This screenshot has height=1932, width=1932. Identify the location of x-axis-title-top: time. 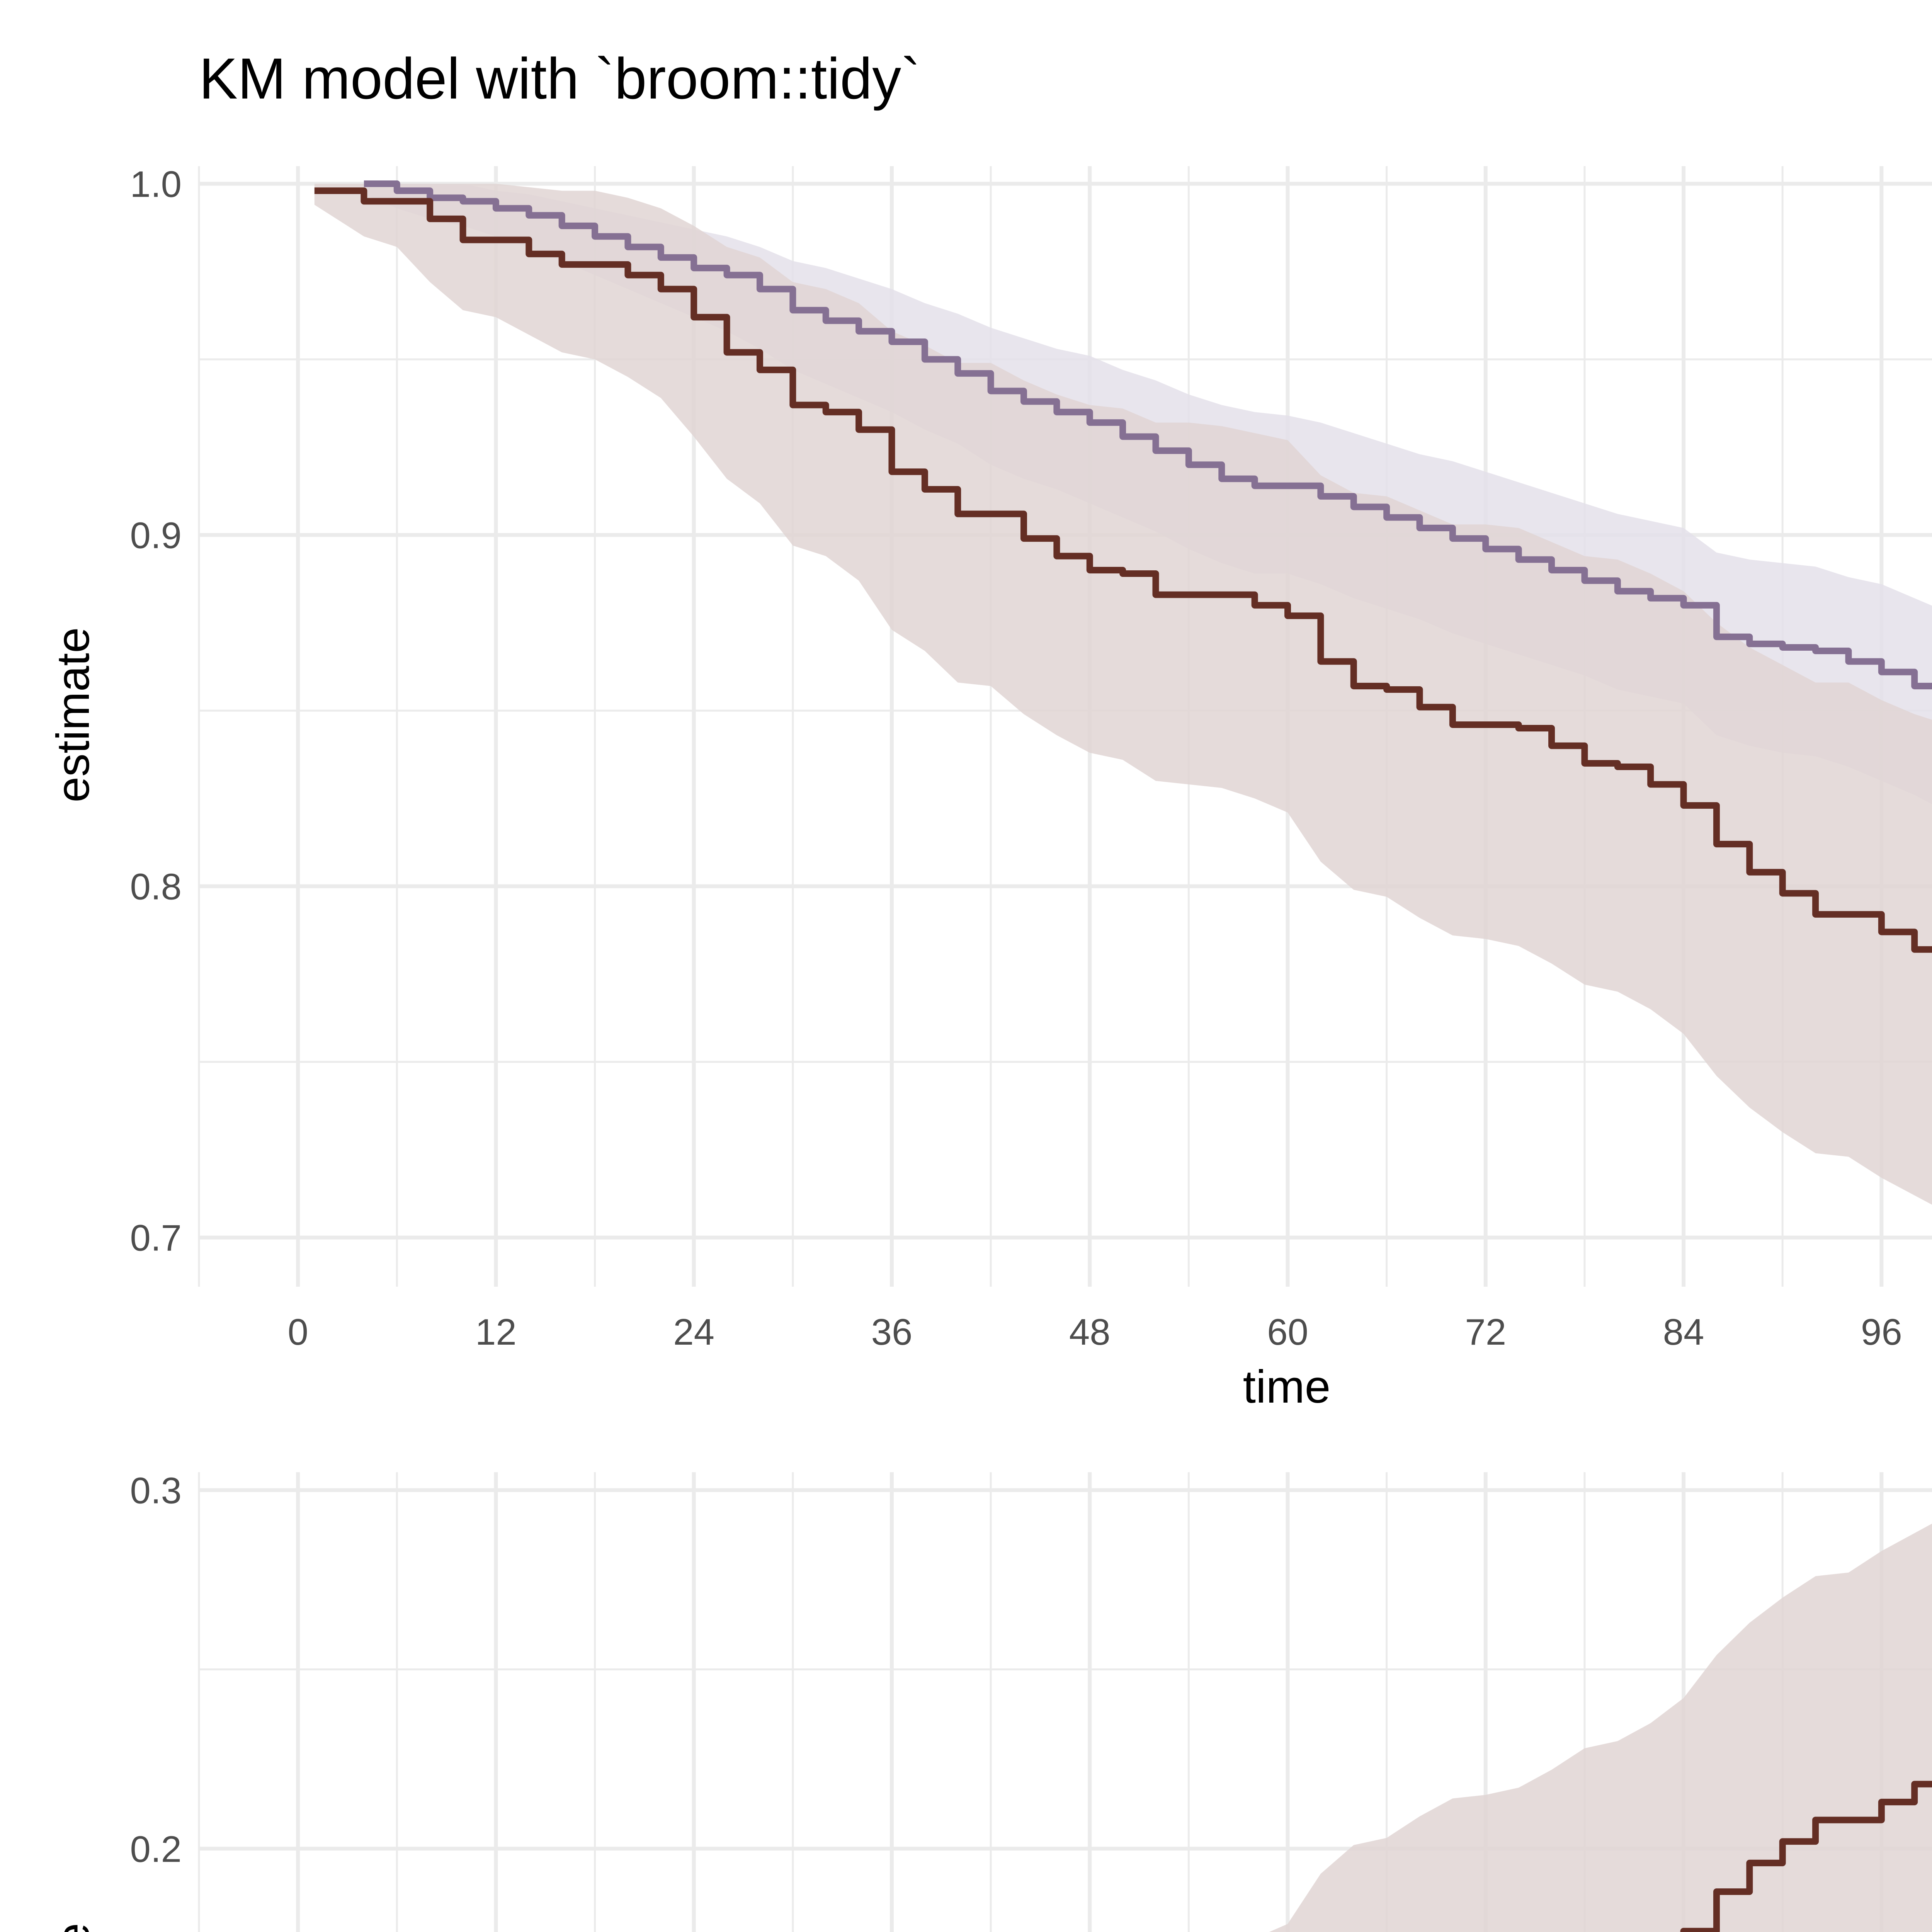
(1287, 1387).